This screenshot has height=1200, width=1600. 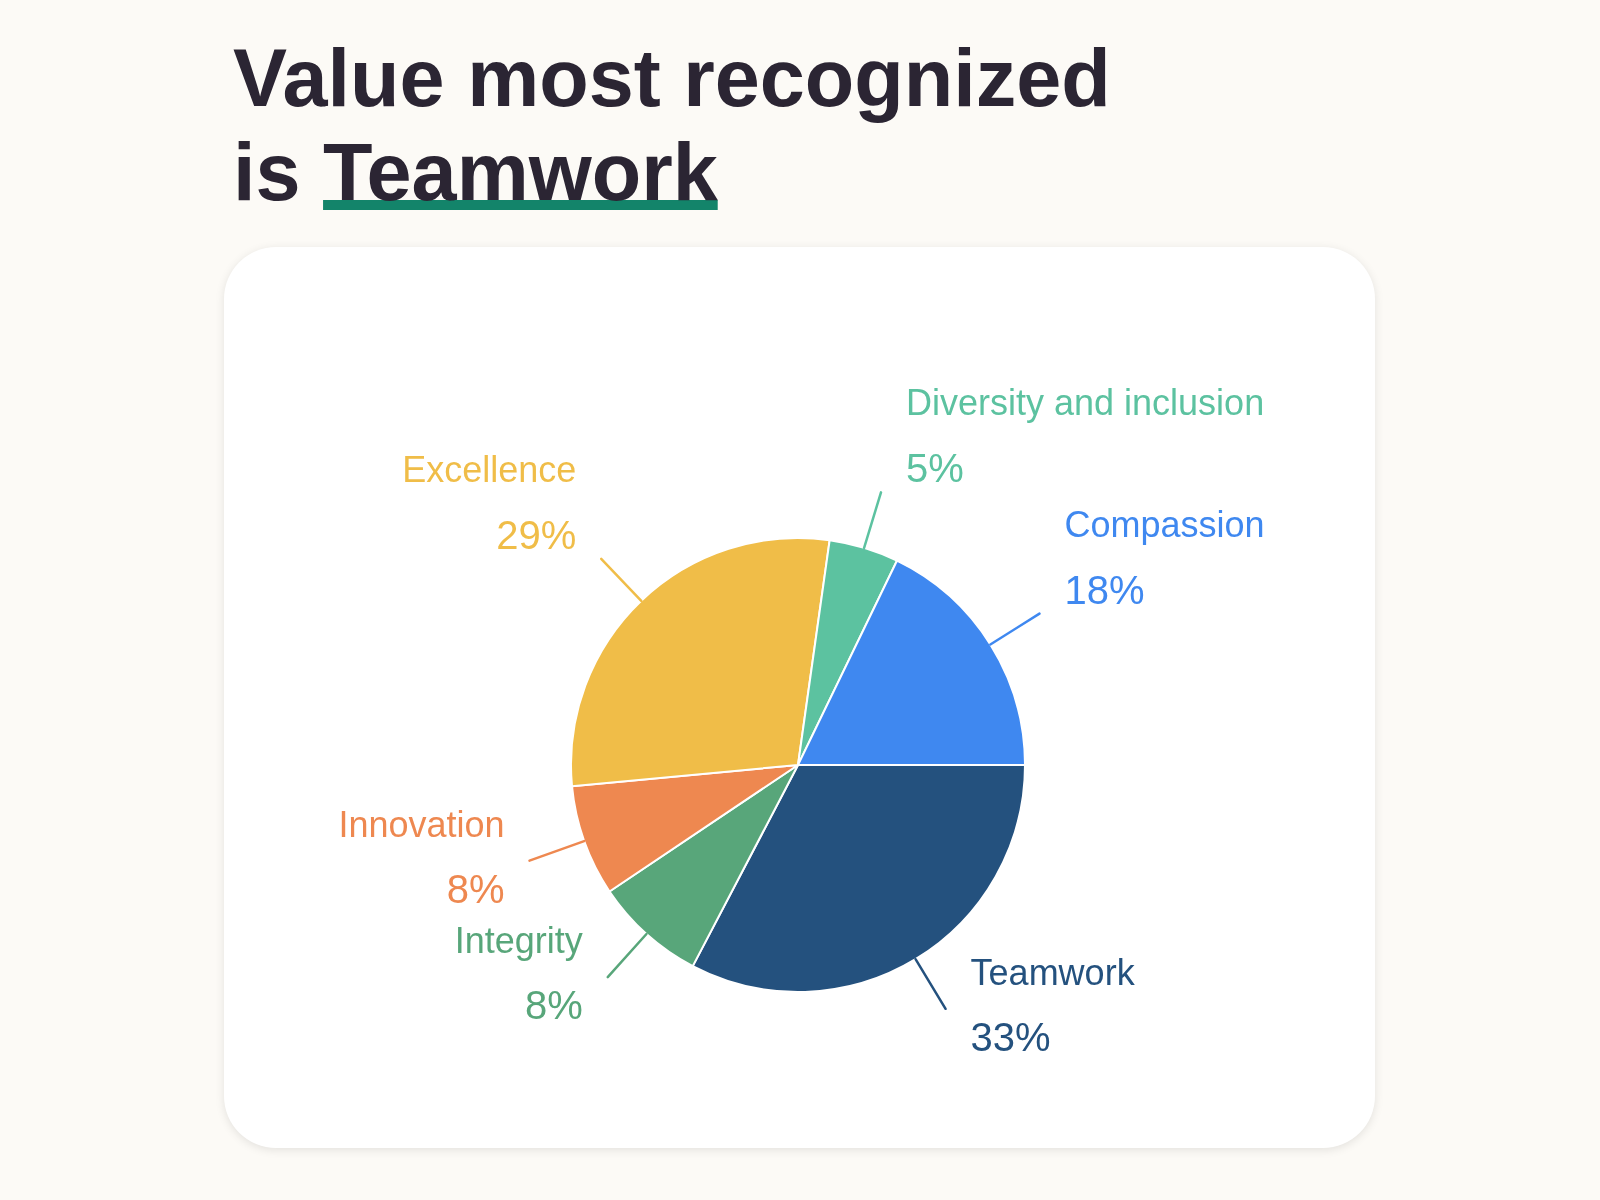 I want to click on data-label: 5%, so click(x=935, y=468).